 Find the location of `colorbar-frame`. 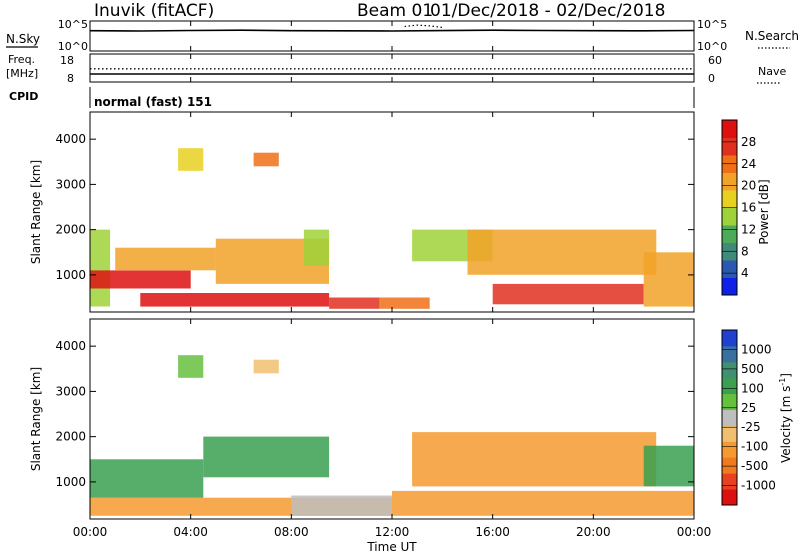

colorbar-frame is located at coordinates (729, 417).